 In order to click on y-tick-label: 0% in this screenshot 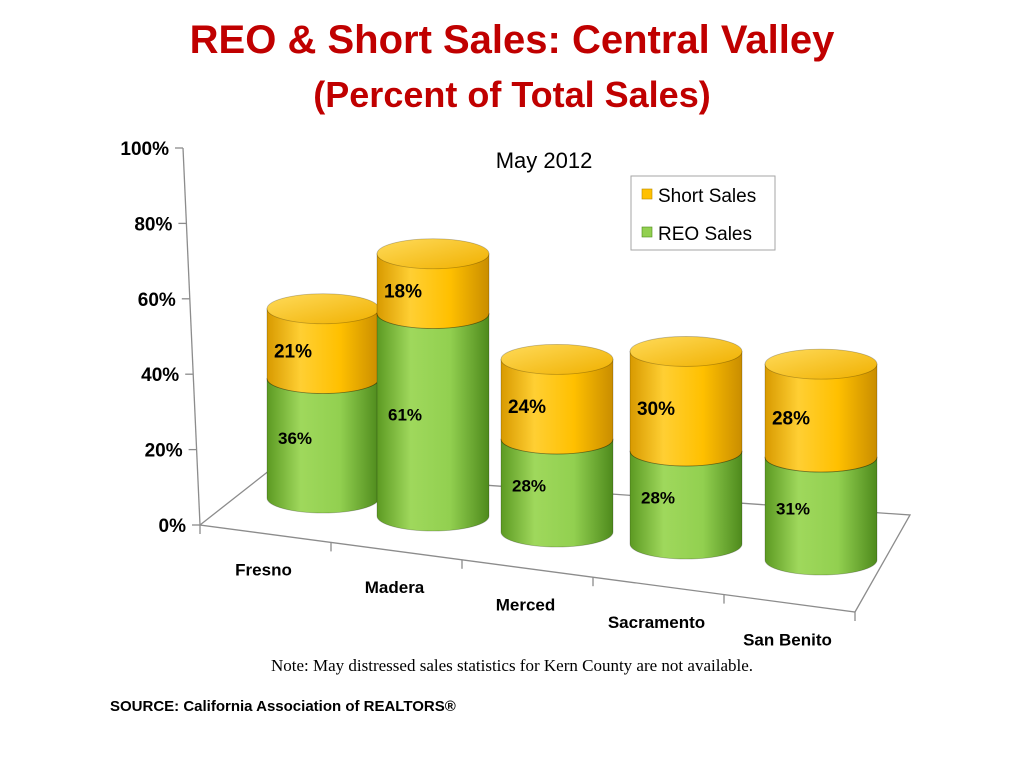, I will do `click(173, 526)`.